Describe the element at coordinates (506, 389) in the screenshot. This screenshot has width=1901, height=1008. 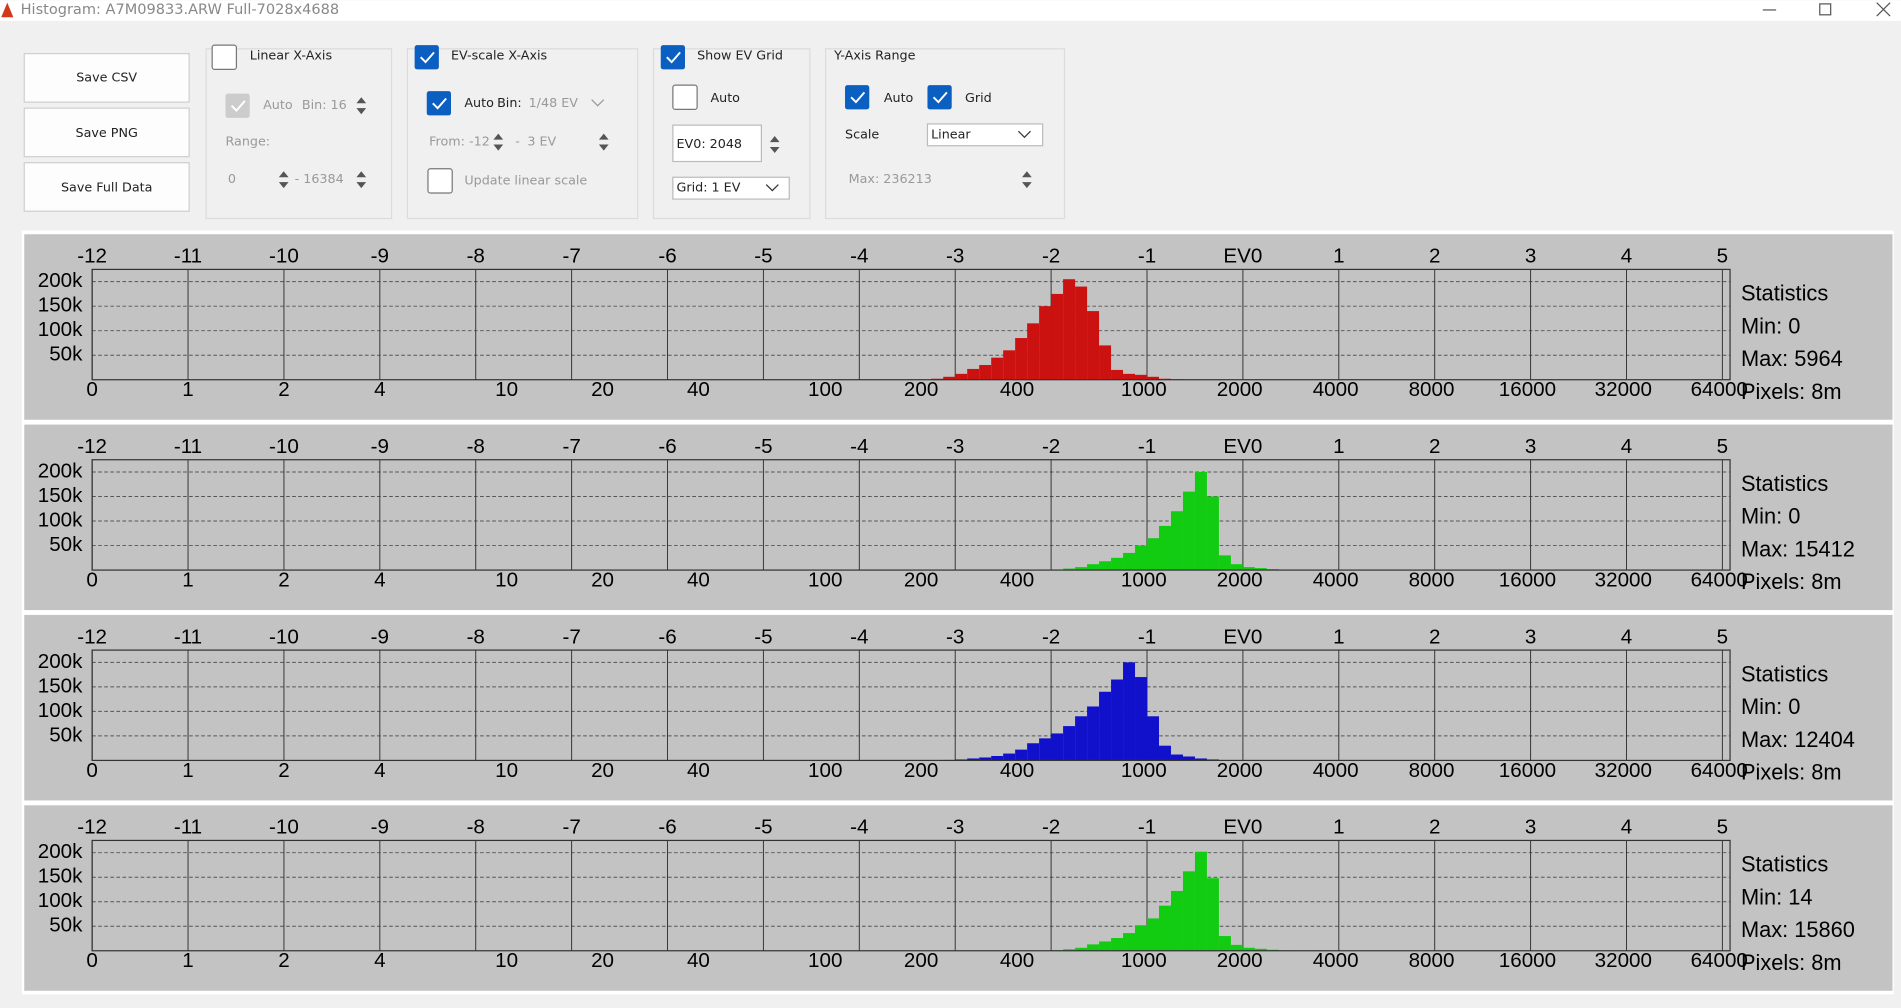
I see `value-tick-label: 10` at that location.